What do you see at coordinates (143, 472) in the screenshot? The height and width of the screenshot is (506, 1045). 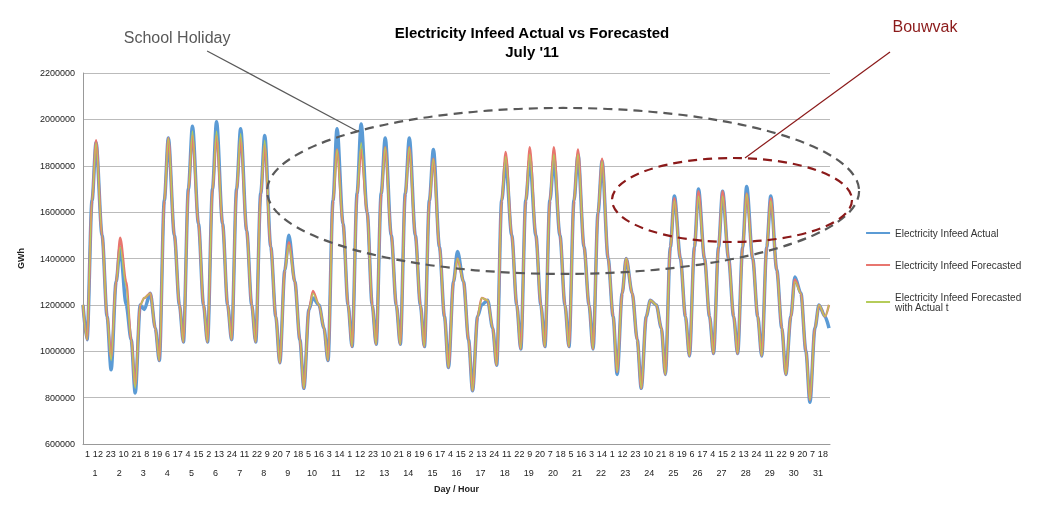 I see `x-tick-label: 3` at bounding box center [143, 472].